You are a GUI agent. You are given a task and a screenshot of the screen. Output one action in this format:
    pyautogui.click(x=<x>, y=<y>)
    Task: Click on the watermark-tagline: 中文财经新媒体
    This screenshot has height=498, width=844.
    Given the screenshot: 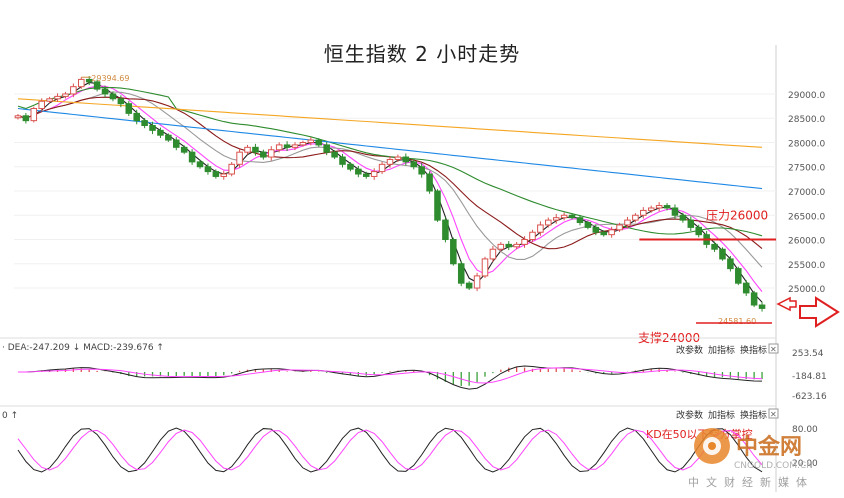 What is the action you would take?
    pyautogui.click(x=751, y=482)
    